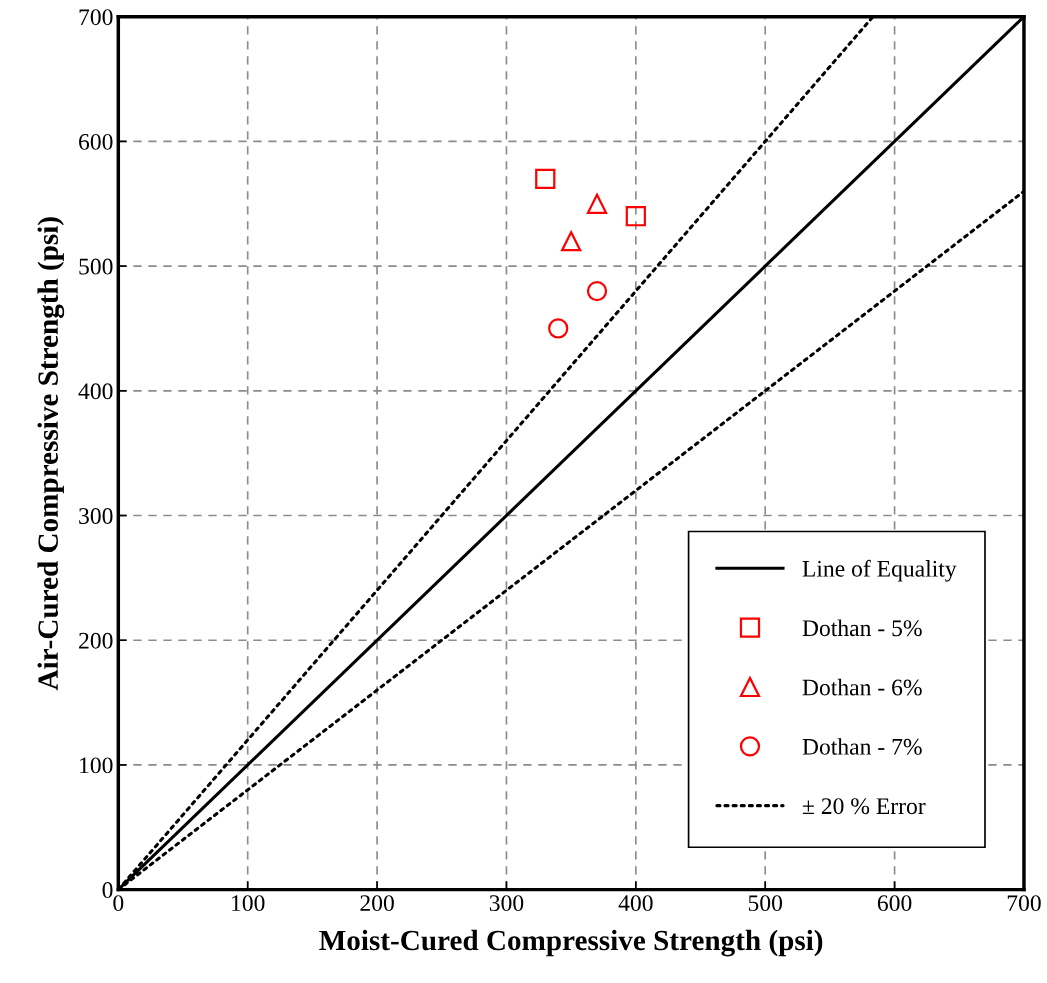 The image size is (1047, 983). I want to click on y-axis-title: Air-Cured Compressive Strength (psi), so click(51, 454).